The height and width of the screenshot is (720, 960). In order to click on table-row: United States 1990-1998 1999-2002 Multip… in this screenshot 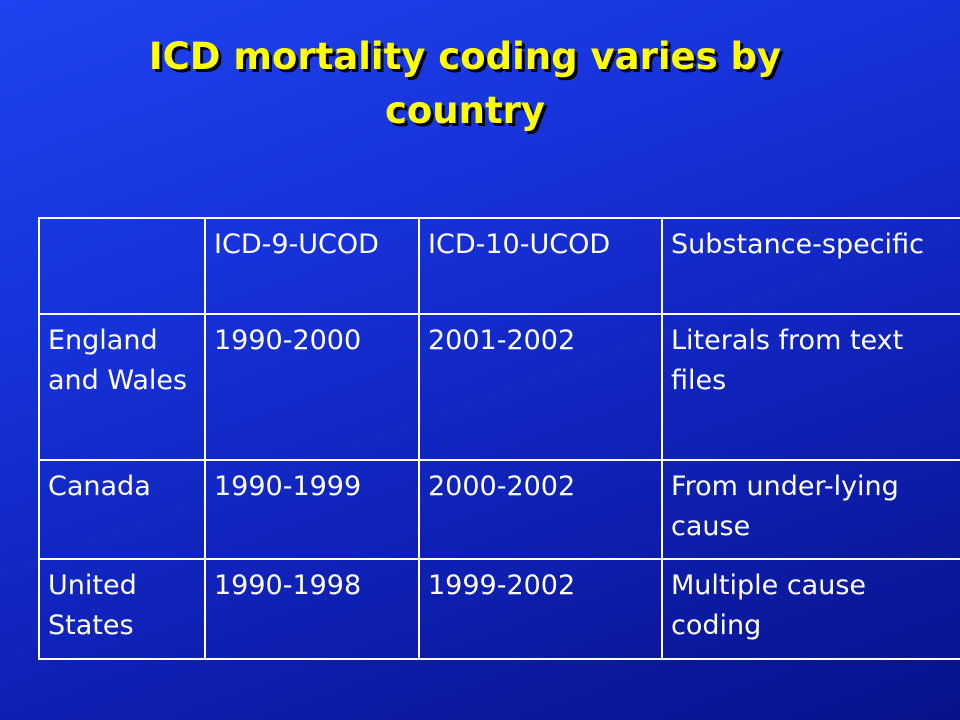, I will do `click(499, 609)`.